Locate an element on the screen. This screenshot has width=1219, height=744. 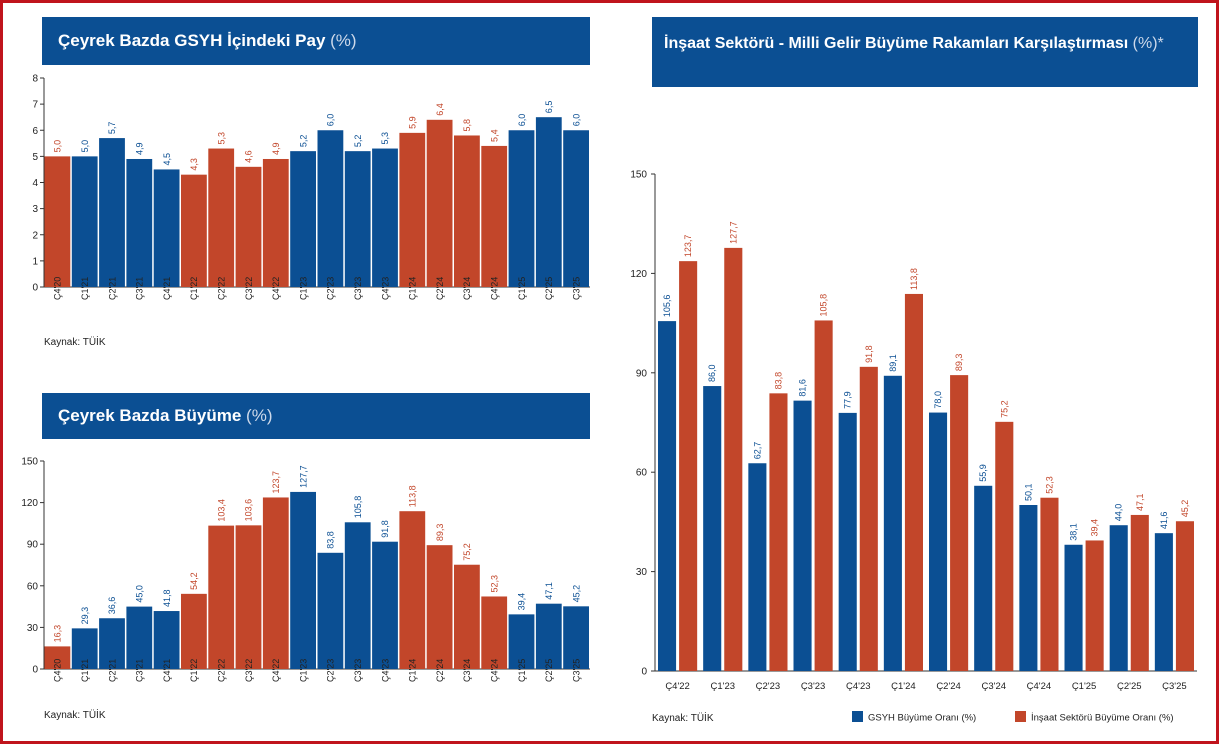
chart-comparison-data-label: 77,9 is located at coordinates (848, 400).